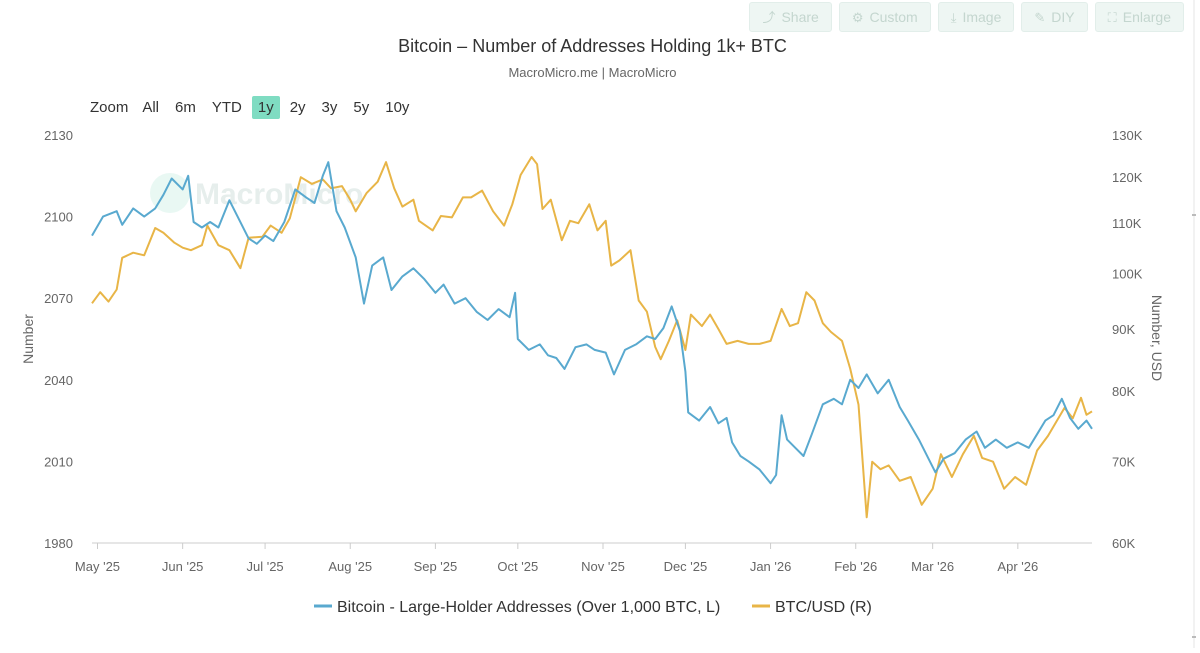  I want to click on image-button: ⤓ Image, so click(976, 17).